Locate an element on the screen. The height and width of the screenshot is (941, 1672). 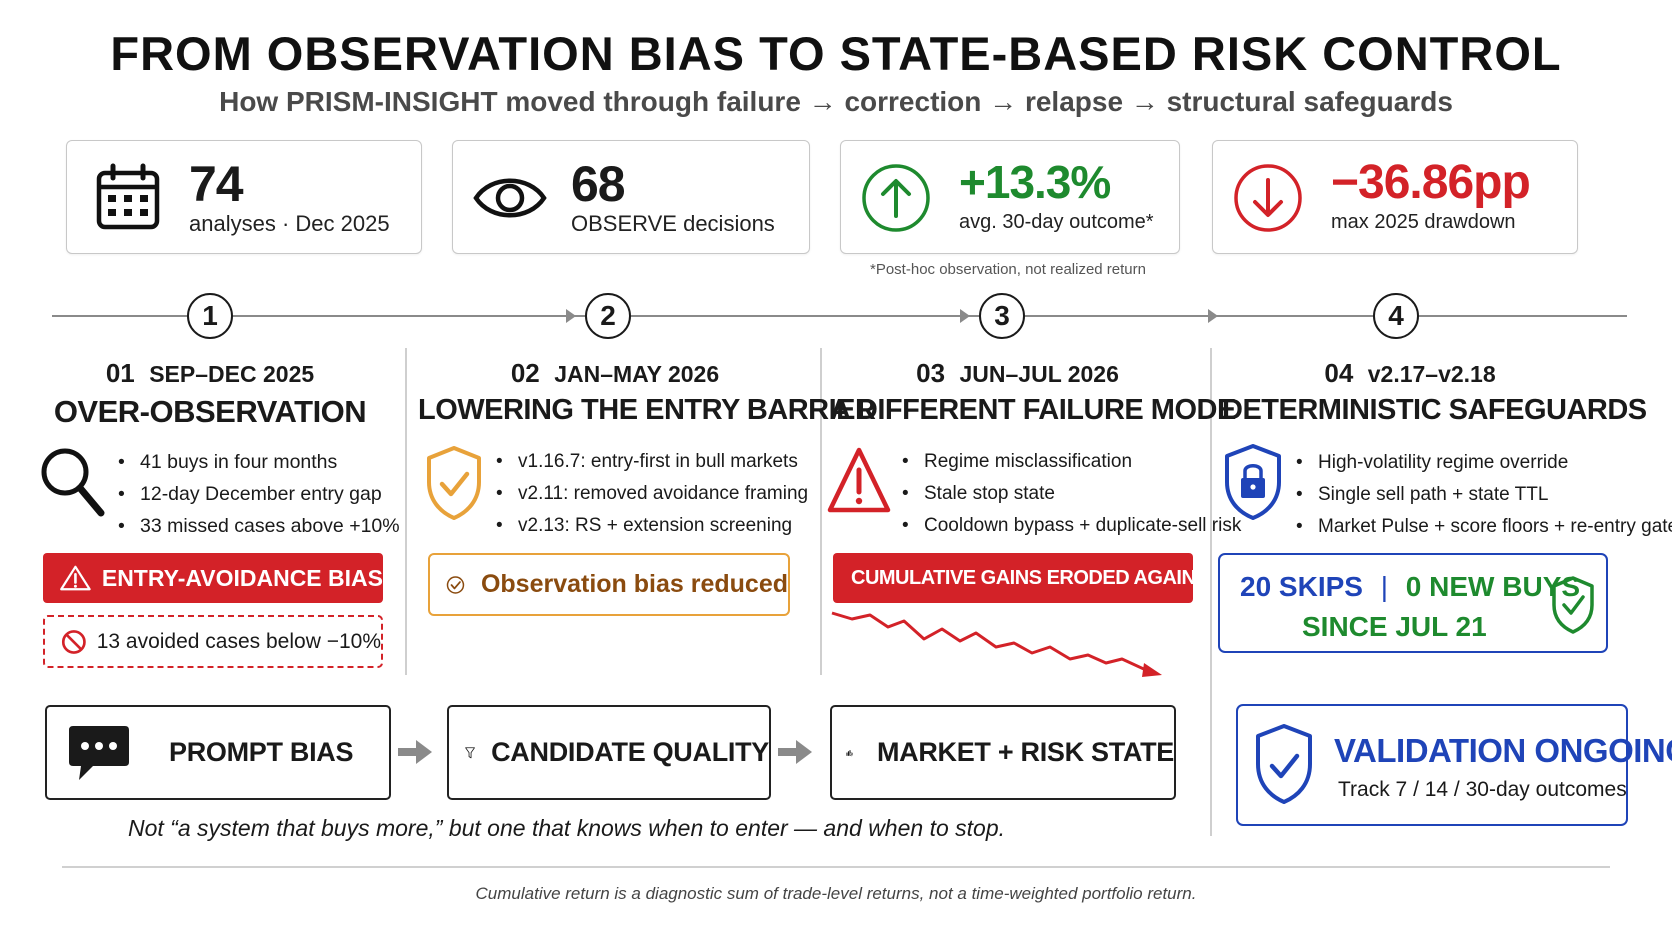
stat-label: avg. 30-day outcome* is located at coordinates (1056, 222).